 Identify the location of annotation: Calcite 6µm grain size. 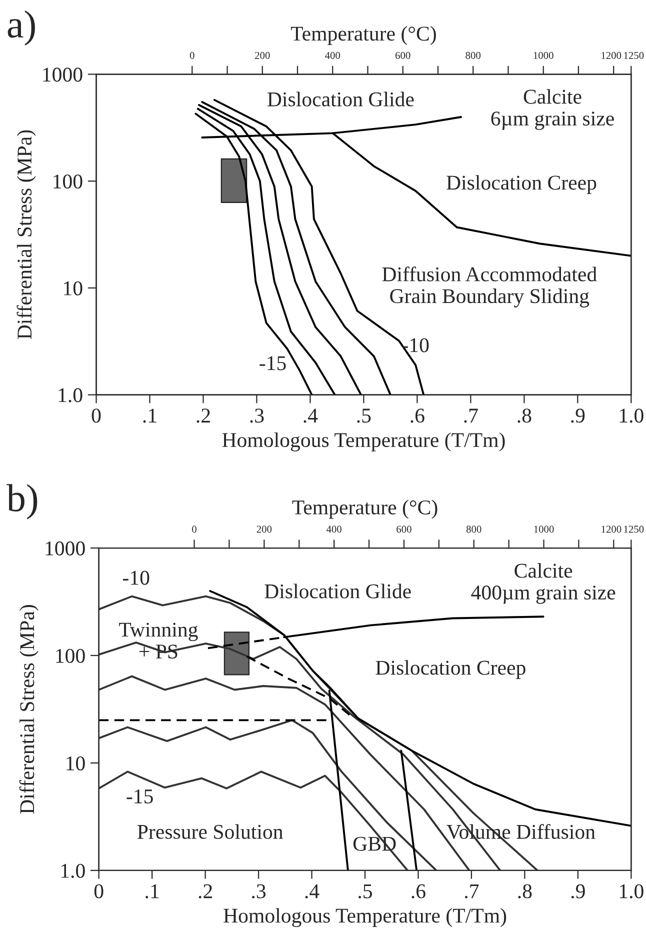
(552, 109).